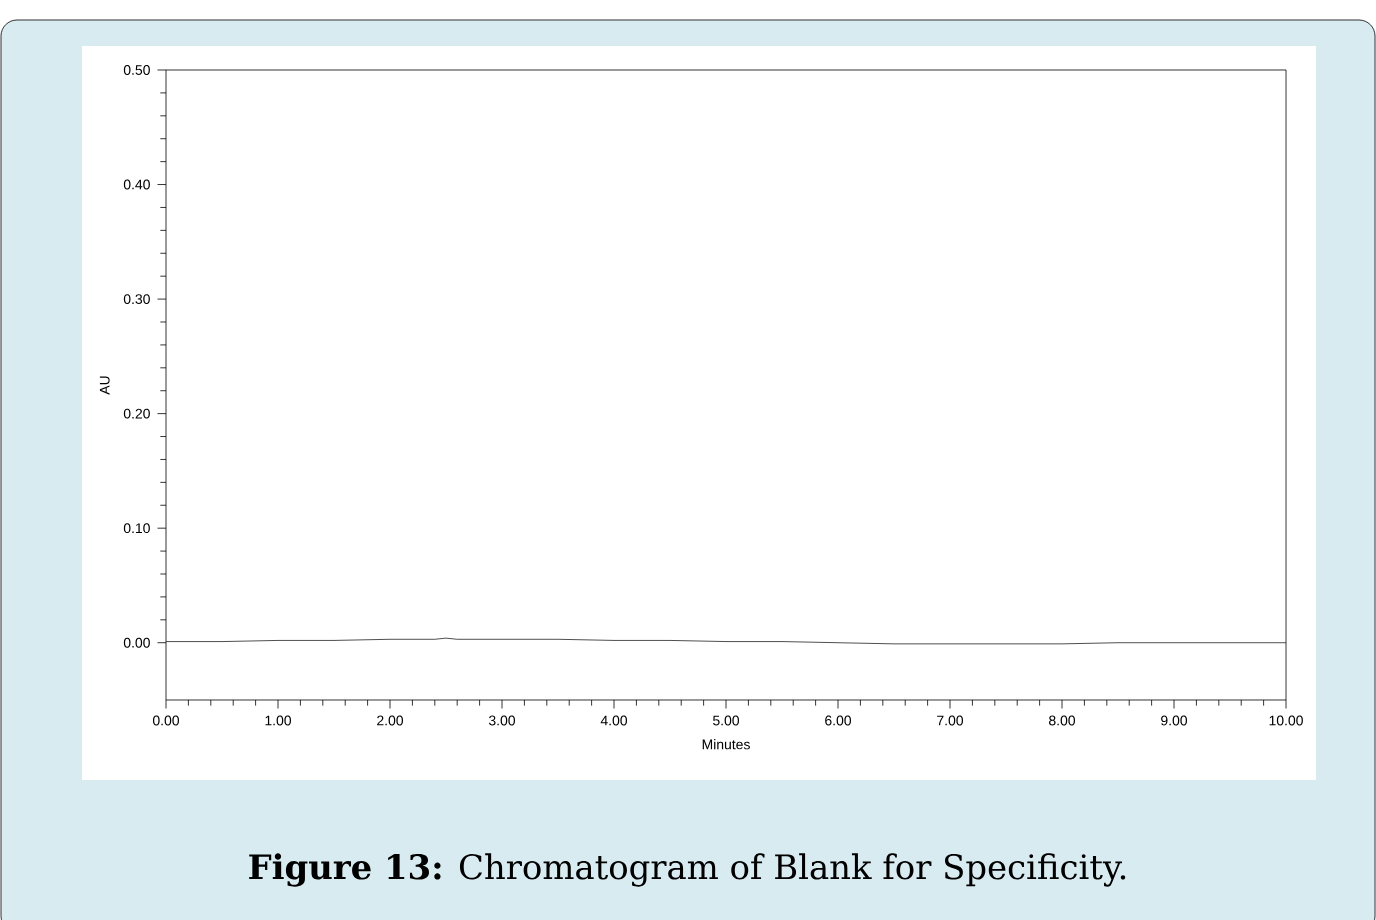  I want to click on text: Figure 13: Chromatogram of Blank for Specificity., so click(687, 870).